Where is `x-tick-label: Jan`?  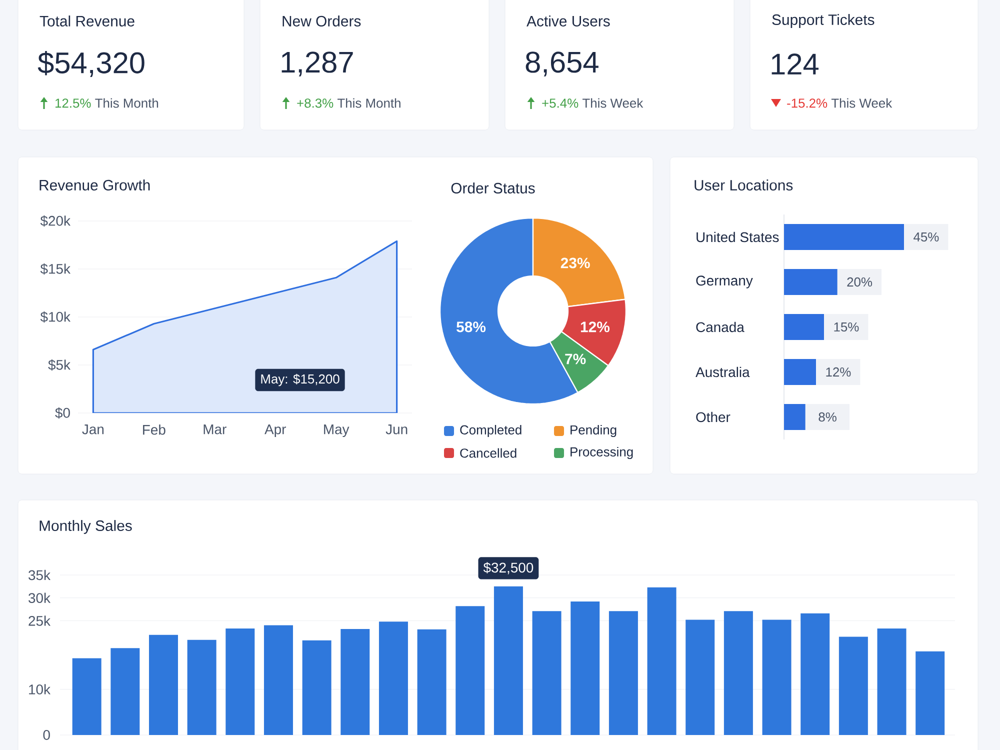 x-tick-label: Jan is located at coordinates (93, 429).